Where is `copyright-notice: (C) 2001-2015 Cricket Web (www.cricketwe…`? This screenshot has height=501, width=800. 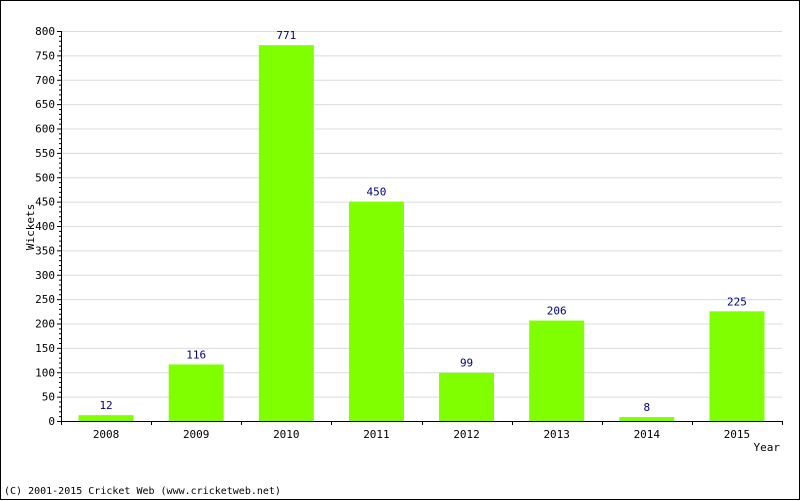
copyright-notice: (C) 2001-2015 Cricket Web (www.cricketwe… is located at coordinates (142, 491).